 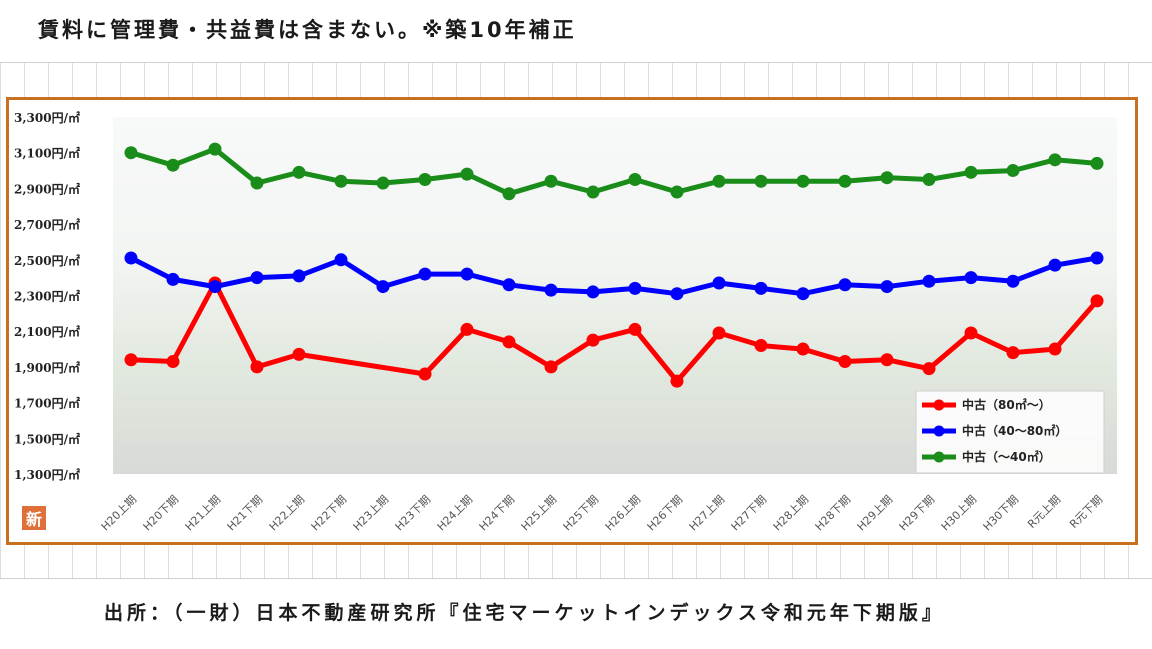 I want to click on x-tick-label: H25上期, so click(x=539, y=513).